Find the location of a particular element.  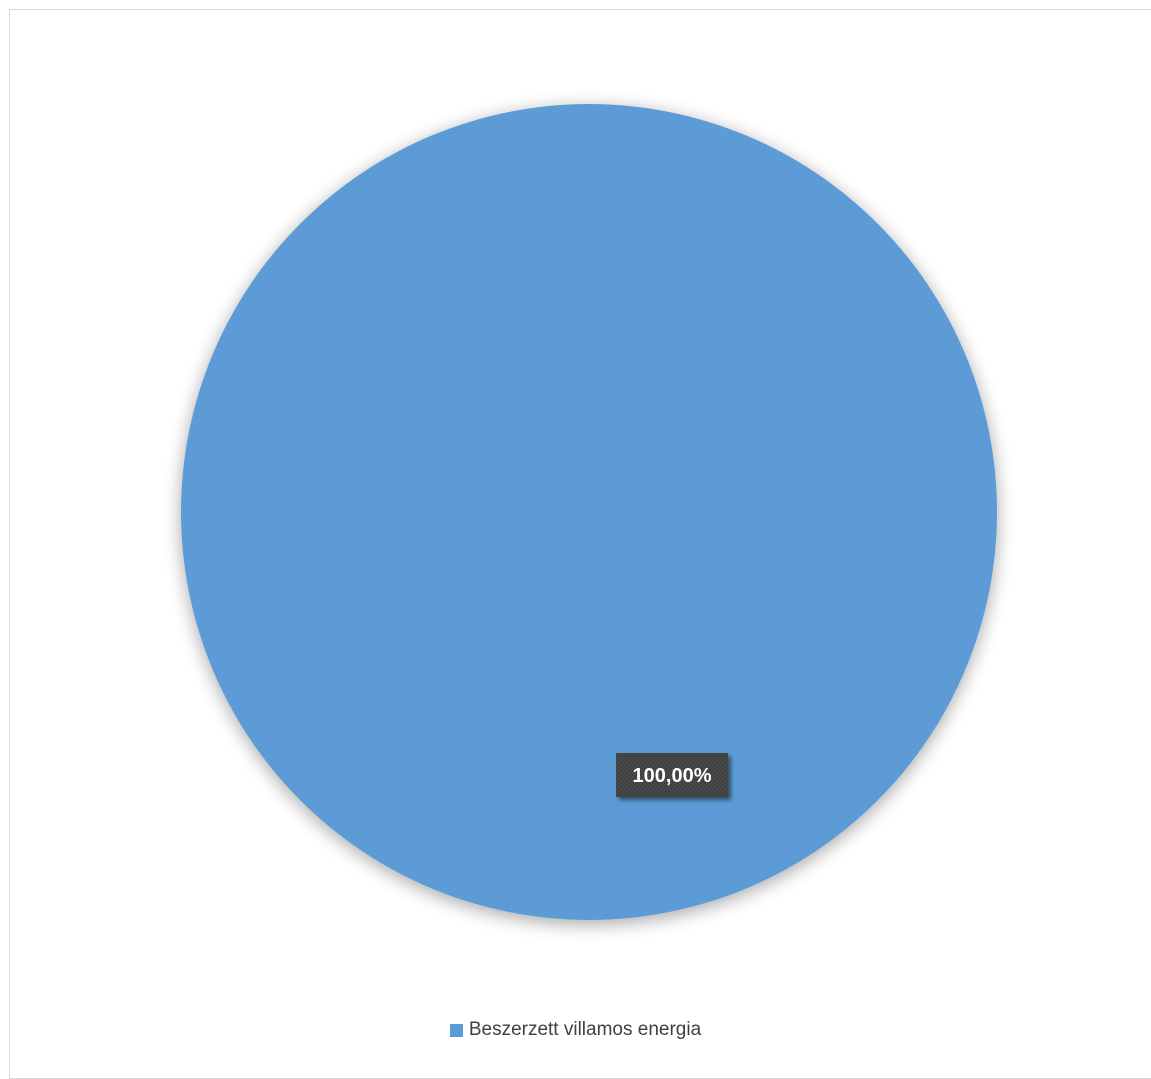

legend-swatch is located at coordinates (456, 1030).